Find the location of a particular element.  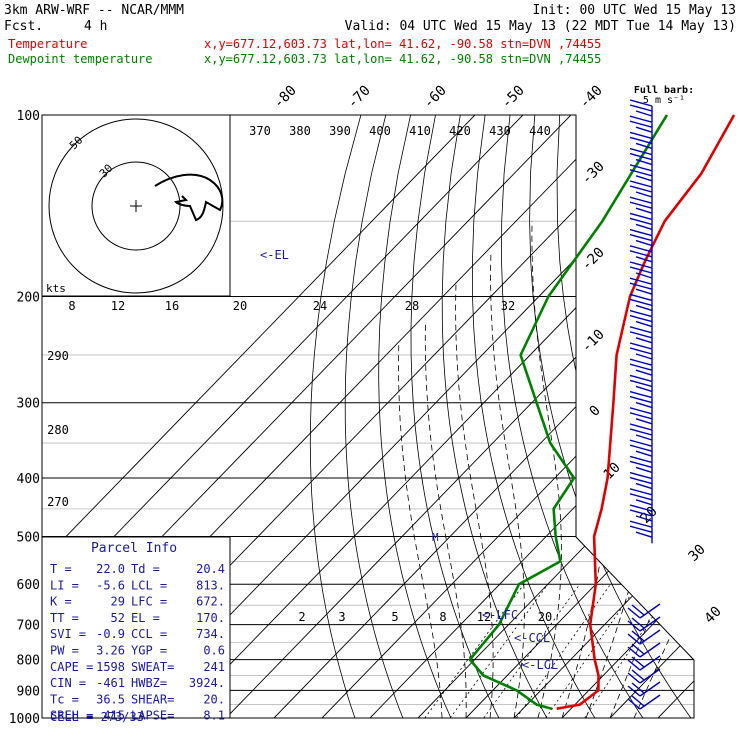

pressure-label: 600 is located at coordinates (28, 585).